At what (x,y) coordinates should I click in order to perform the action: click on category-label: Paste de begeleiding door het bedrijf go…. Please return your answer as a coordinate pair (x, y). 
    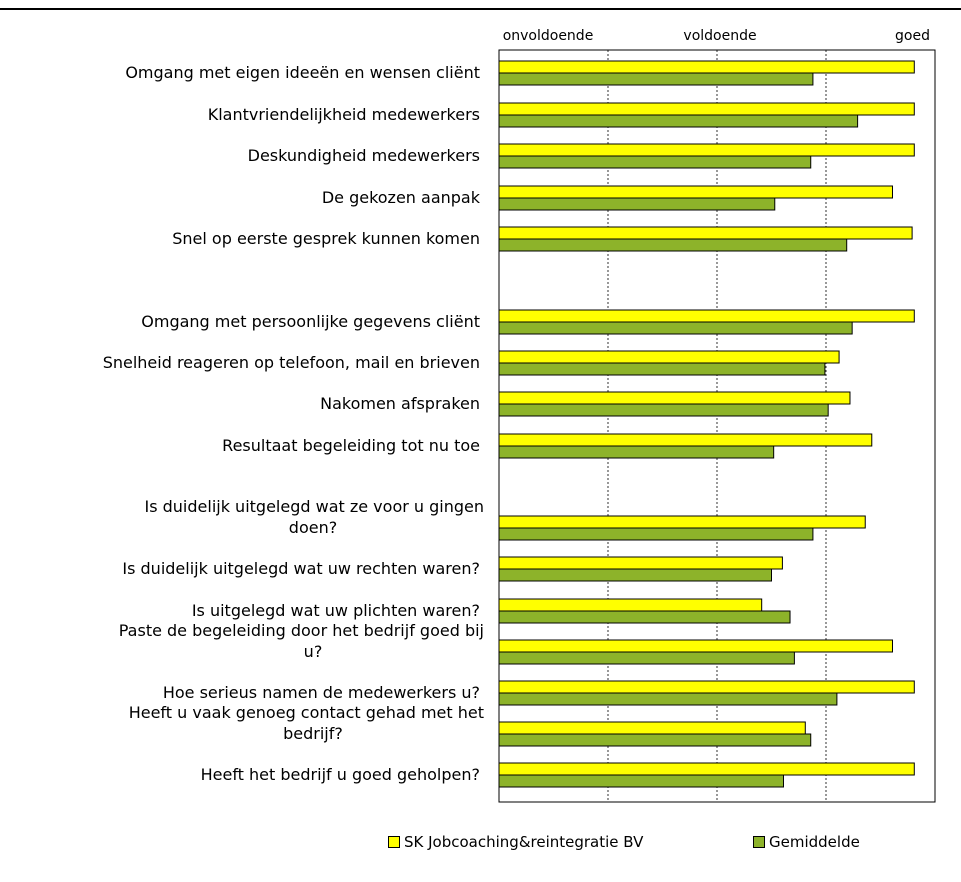
    Looking at the image, I should click on (301, 630).